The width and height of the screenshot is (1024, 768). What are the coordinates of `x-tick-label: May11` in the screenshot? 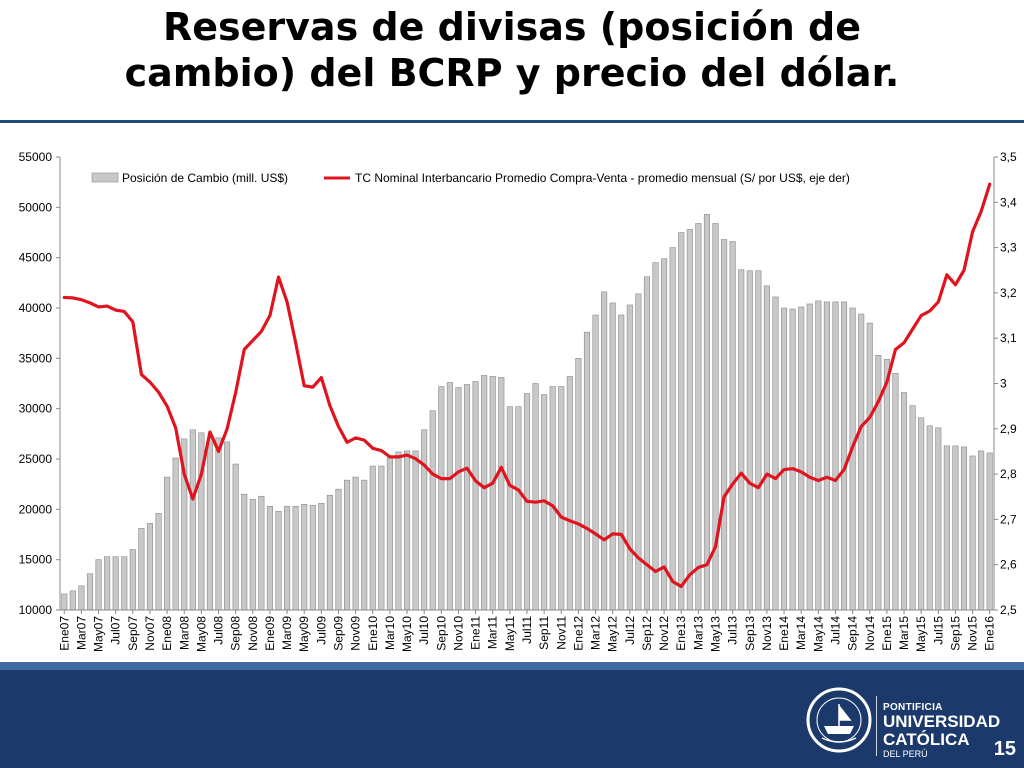 It's located at (510, 633).